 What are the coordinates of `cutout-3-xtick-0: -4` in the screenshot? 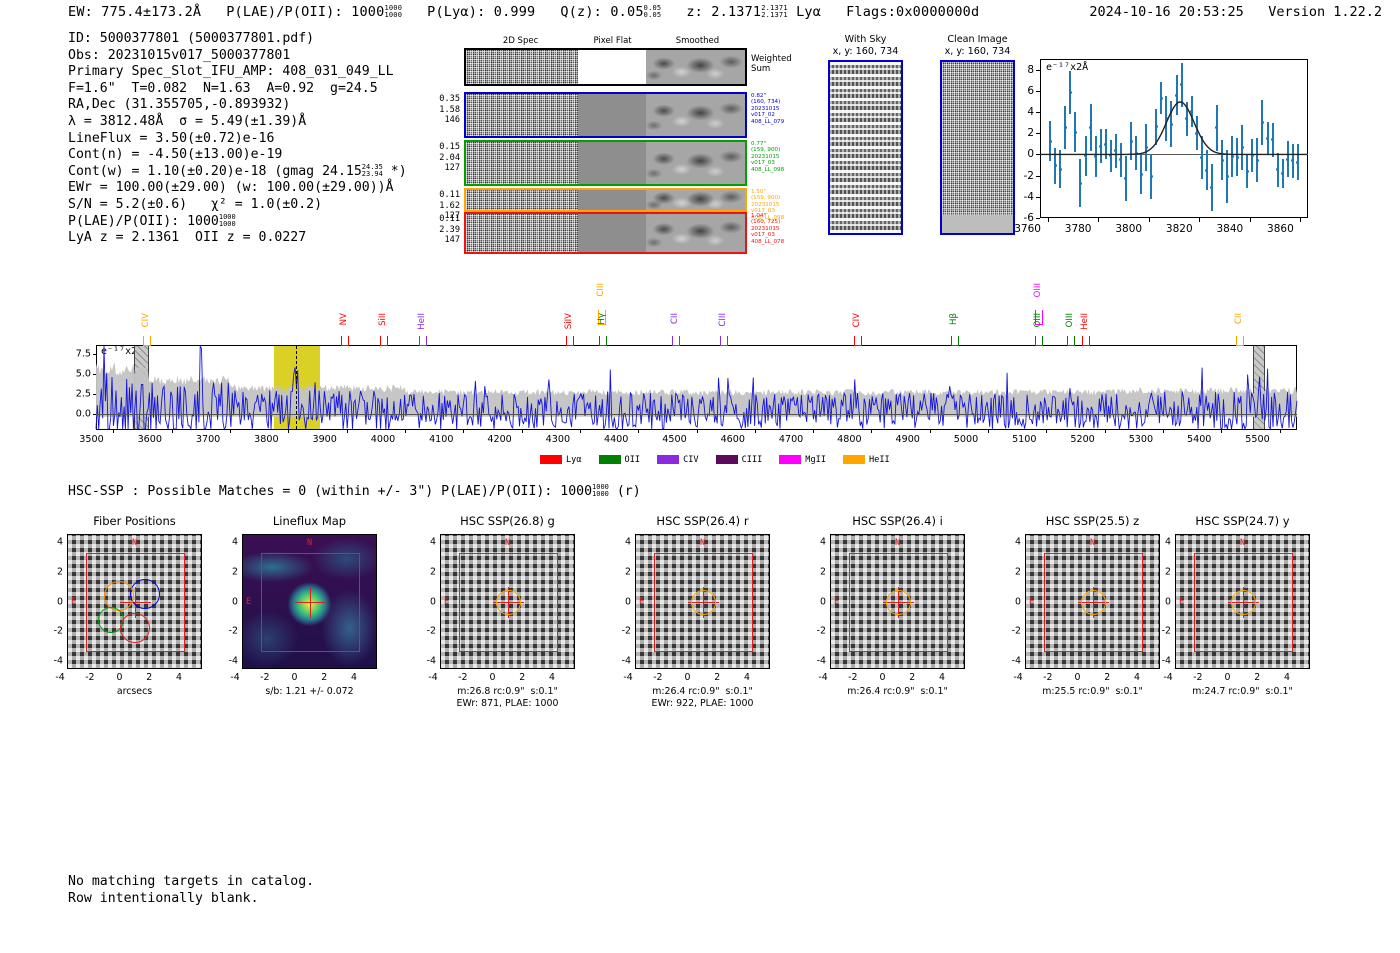 It's located at (433, 677).